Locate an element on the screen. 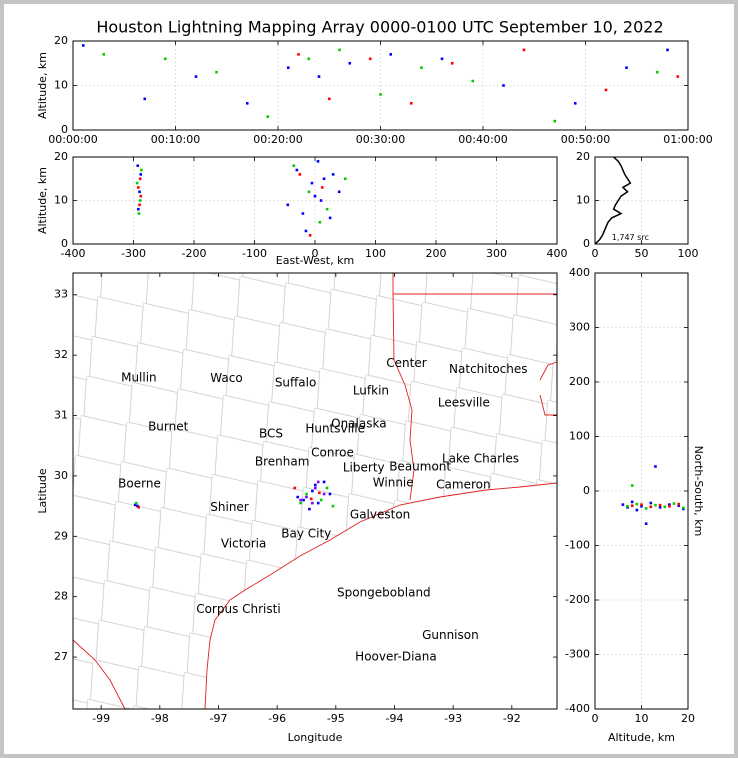 The image size is (738, 758). x-axis-label: East-West, km is located at coordinates (315, 260).